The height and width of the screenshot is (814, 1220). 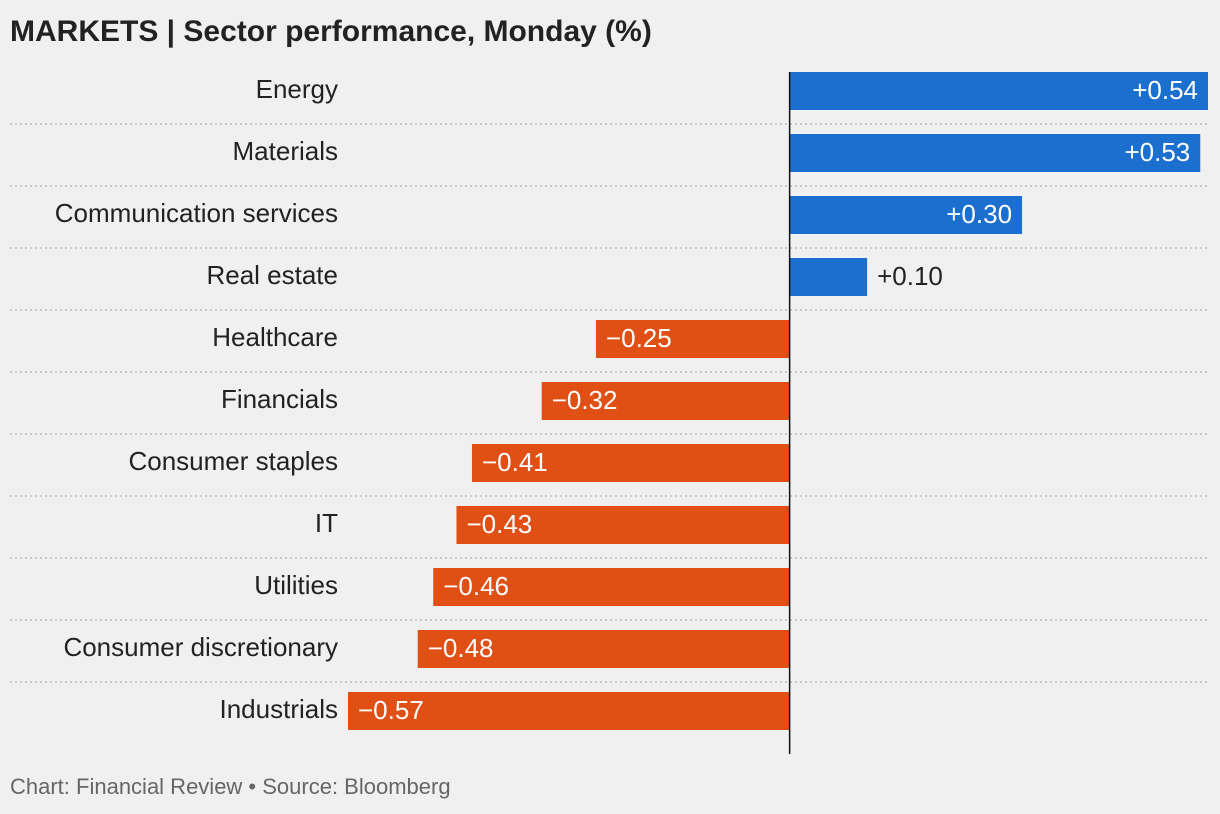 I want to click on category-label: Communication services, so click(x=196, y=213).